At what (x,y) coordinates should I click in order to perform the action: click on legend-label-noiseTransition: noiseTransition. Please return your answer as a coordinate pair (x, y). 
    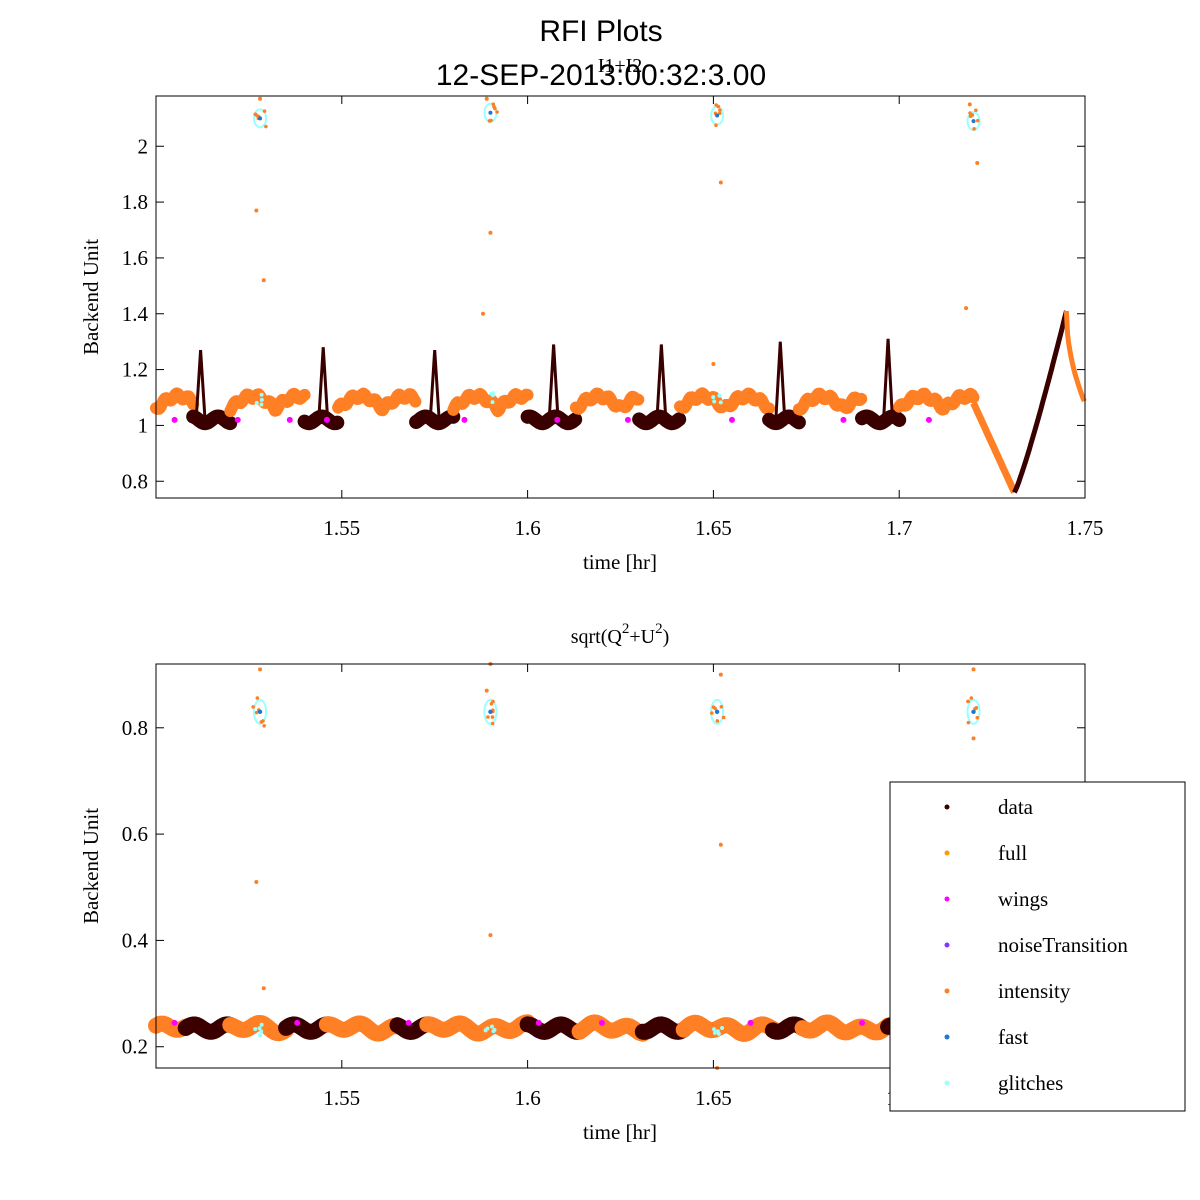
    Looking at the image, I should click on (1063, 945).